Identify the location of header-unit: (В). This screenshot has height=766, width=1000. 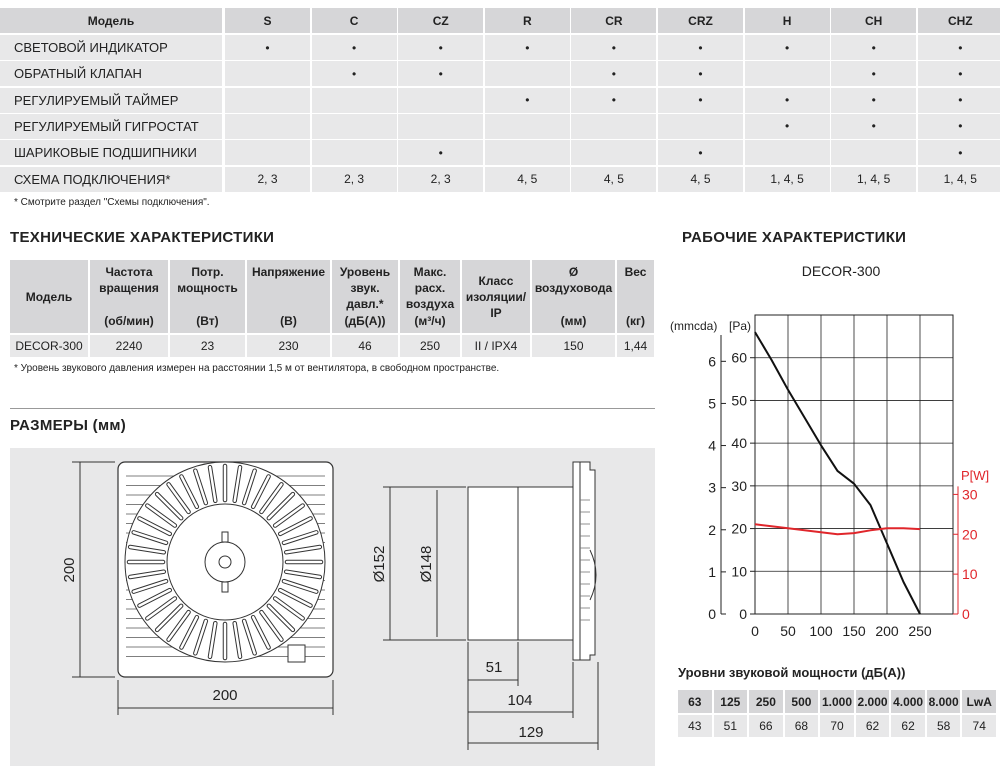
(288, 321).